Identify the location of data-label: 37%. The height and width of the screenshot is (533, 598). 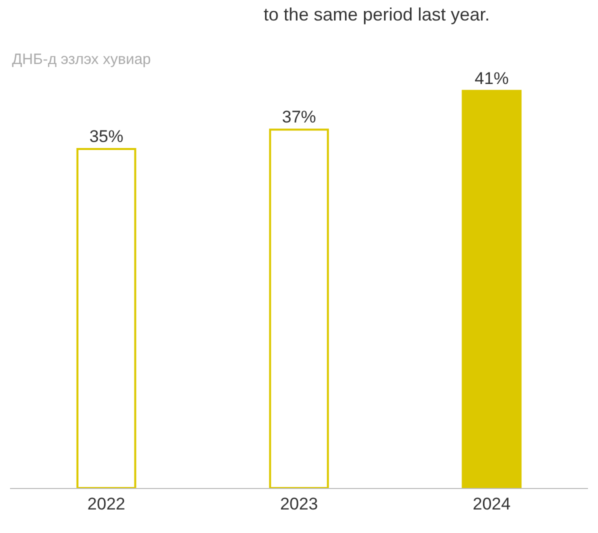
(299, 117).